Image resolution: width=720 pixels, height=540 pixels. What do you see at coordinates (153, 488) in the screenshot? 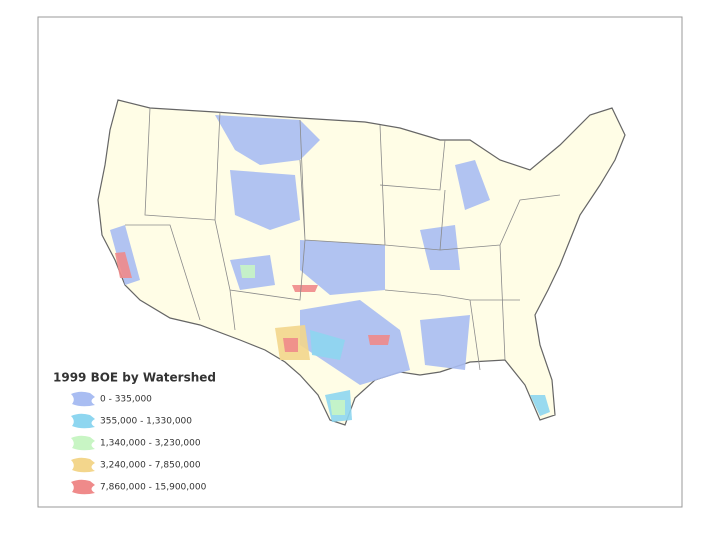
I see `legend-label: 7,860,000 - 15,900,000` at bounding box center [153, 488].